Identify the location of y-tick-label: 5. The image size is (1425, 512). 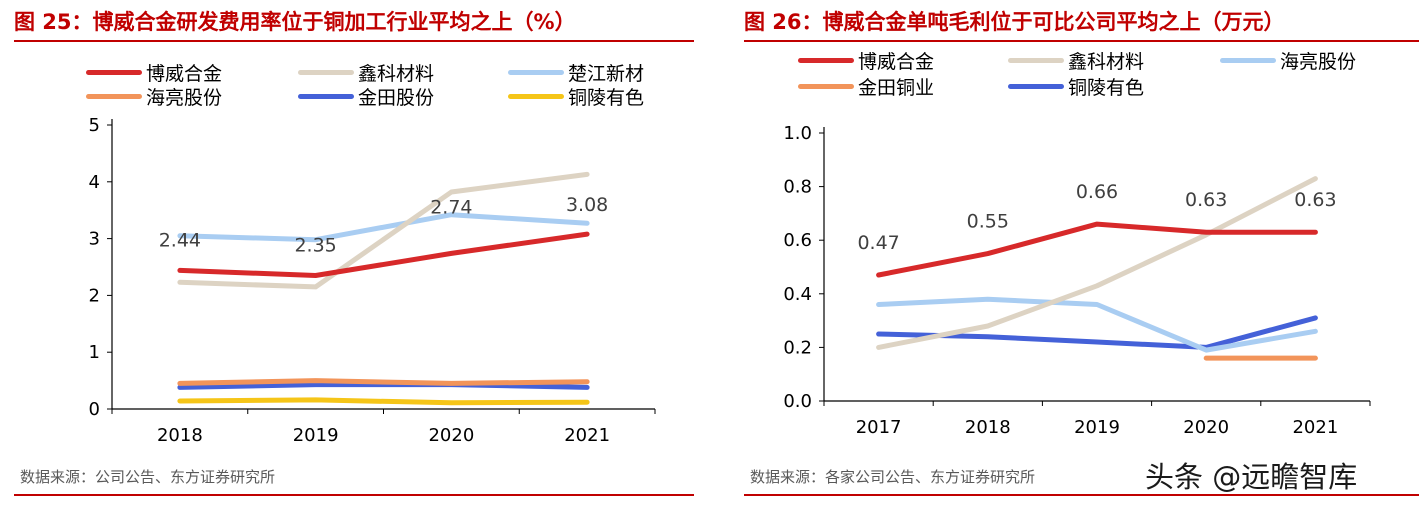
(94, 125).